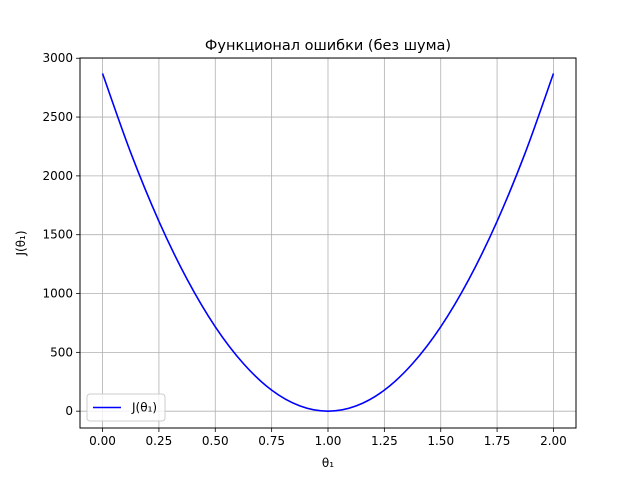 Image resolution: width=640 pixels, height=480 pixels. I want to click on x-tick-label: 1.00, so click(328, 441).